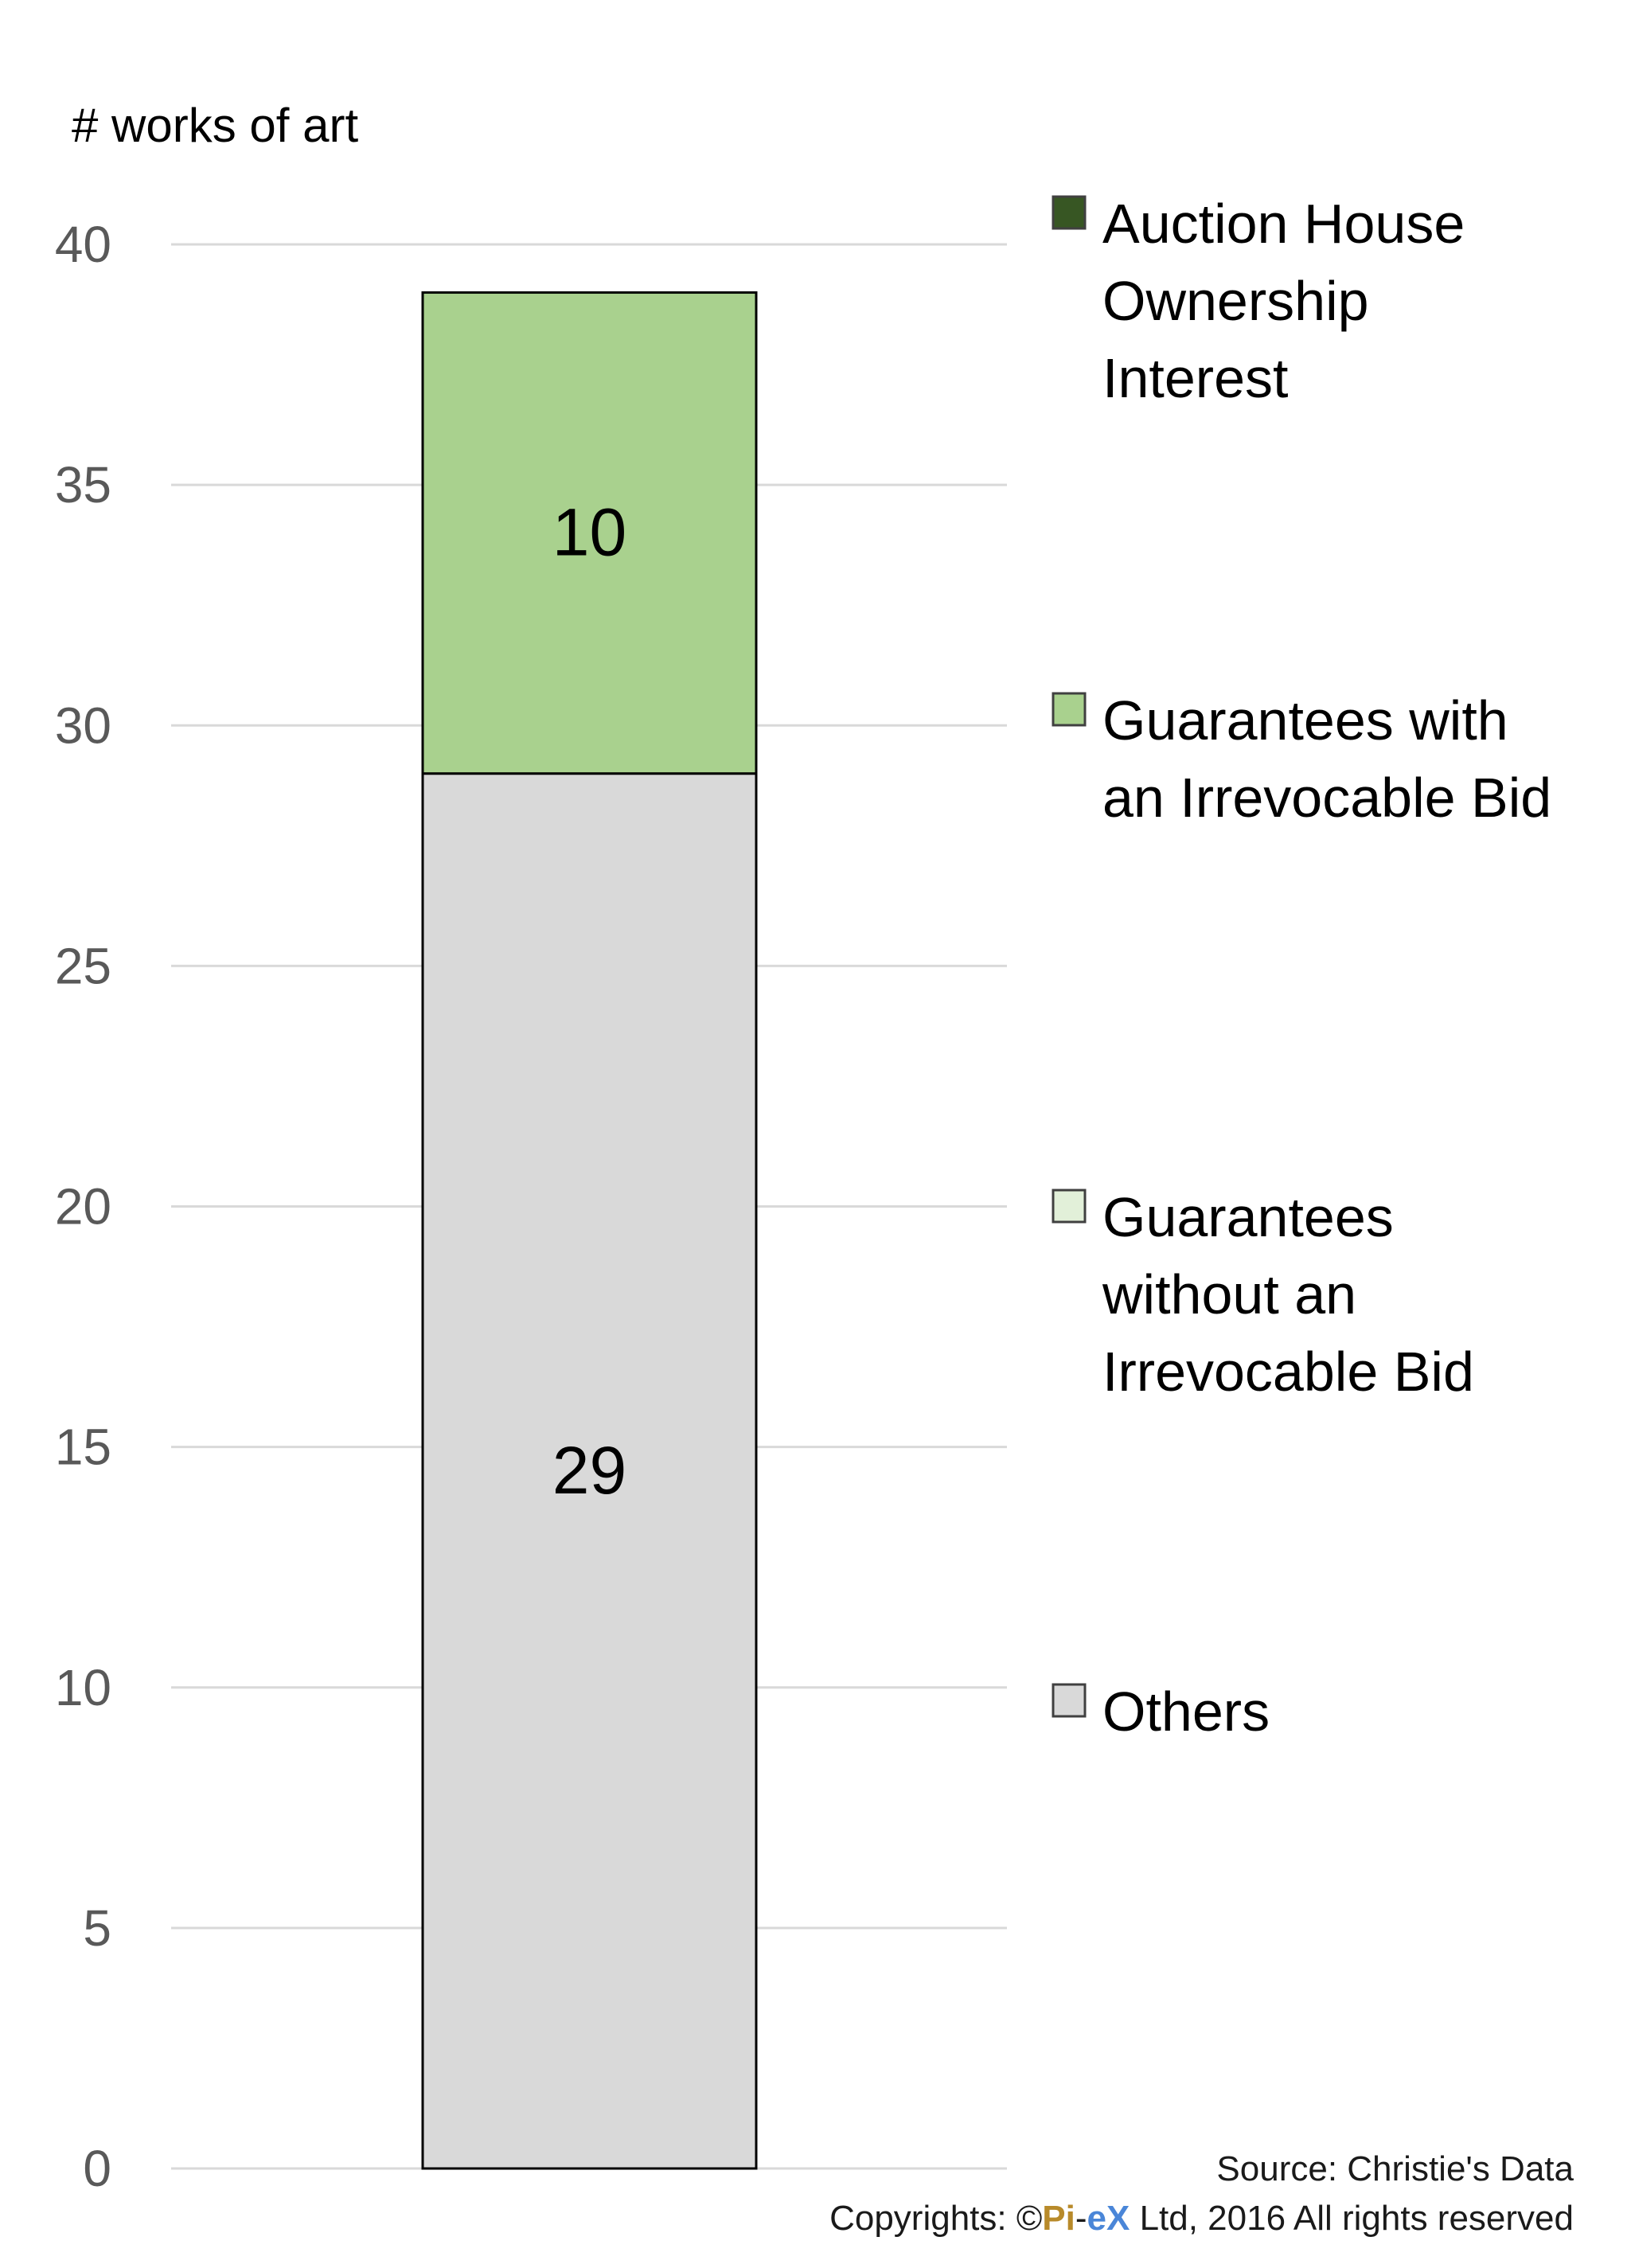  What do you see at coordinates (1195, 378) in the screenshot?
I see `legend-label: Interest` at bounding box center [1195, 378].